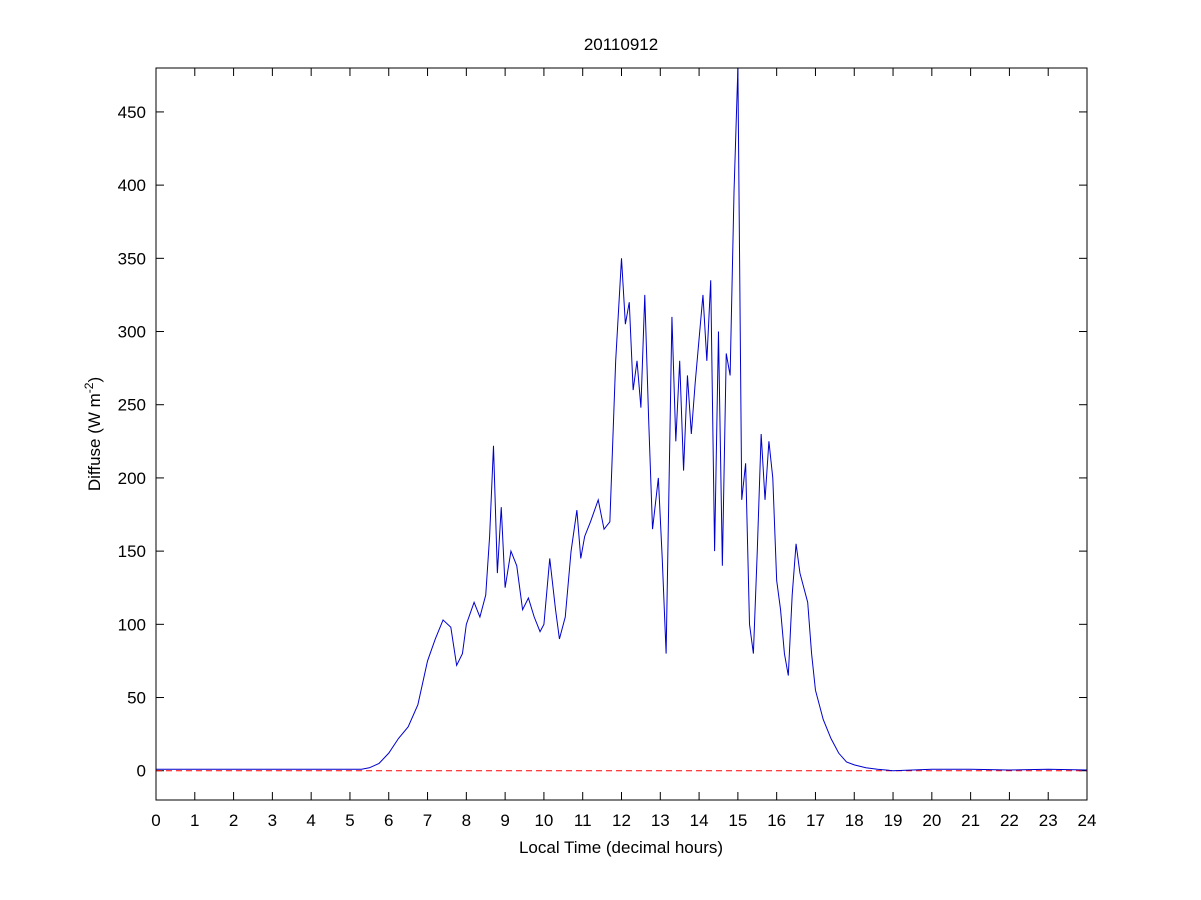 The height and width of the screenshot is (900, 1201). I want to click on x-tick-label: 9, so click(504, 820).